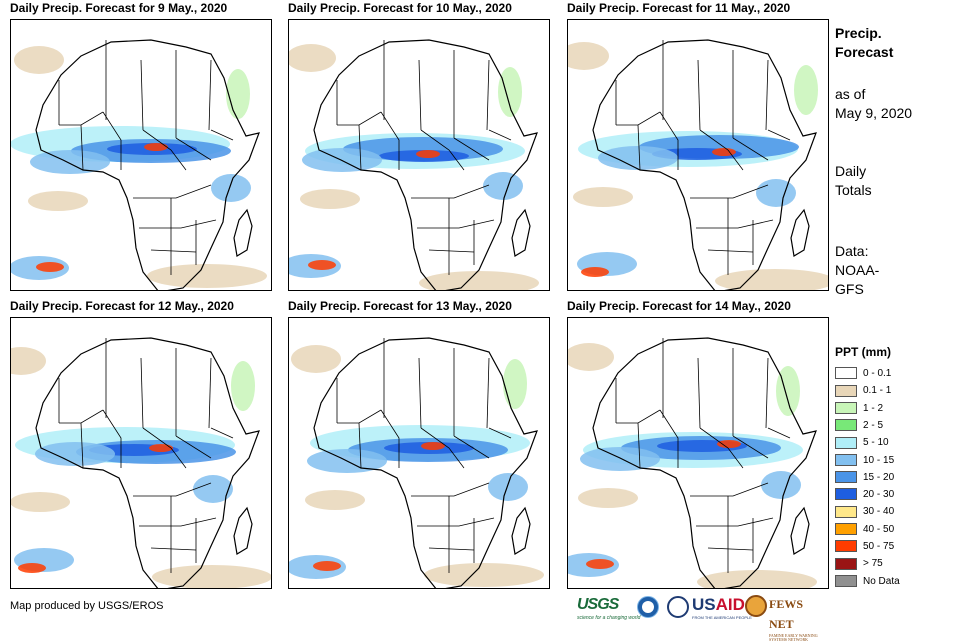 Image resolution: width=967 pixels, height=642 pixels. Describe the element at coordinates (873, 408) in the screenshot. I see `legend-label: 1 - 2` at that location.